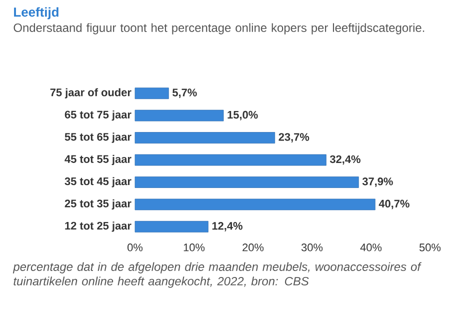 Image resolution: width=474 pixels, height=334 pixels. What do you see at coordinates (98, 115) in the screenshot?
I see `y-tick-label: 65 tot 75 jaar` at bounding box center [98, 115].